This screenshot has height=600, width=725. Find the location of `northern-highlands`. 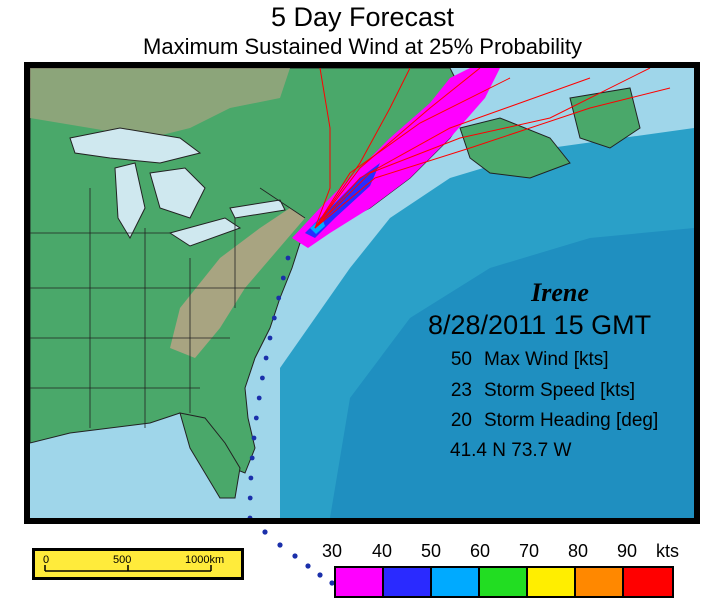

northern-highlands is located at coordinates (160, 103).